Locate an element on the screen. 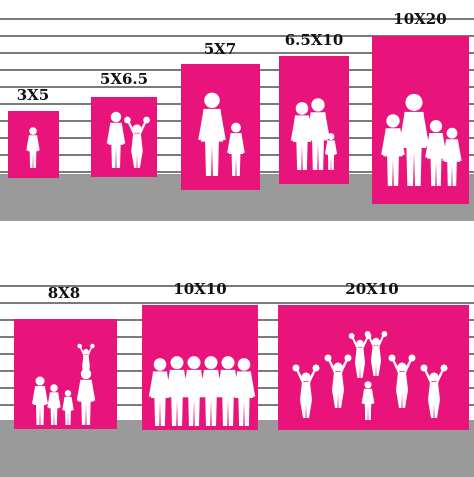  size-label-5x6-5: 5X6.5 is located at coordinates (124, 79).